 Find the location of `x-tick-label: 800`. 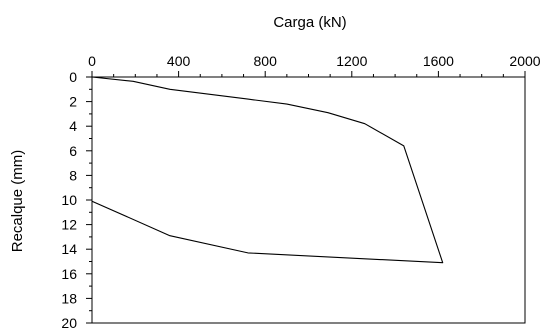

x-tick-label: 800 is located at coordinates (266, 61).